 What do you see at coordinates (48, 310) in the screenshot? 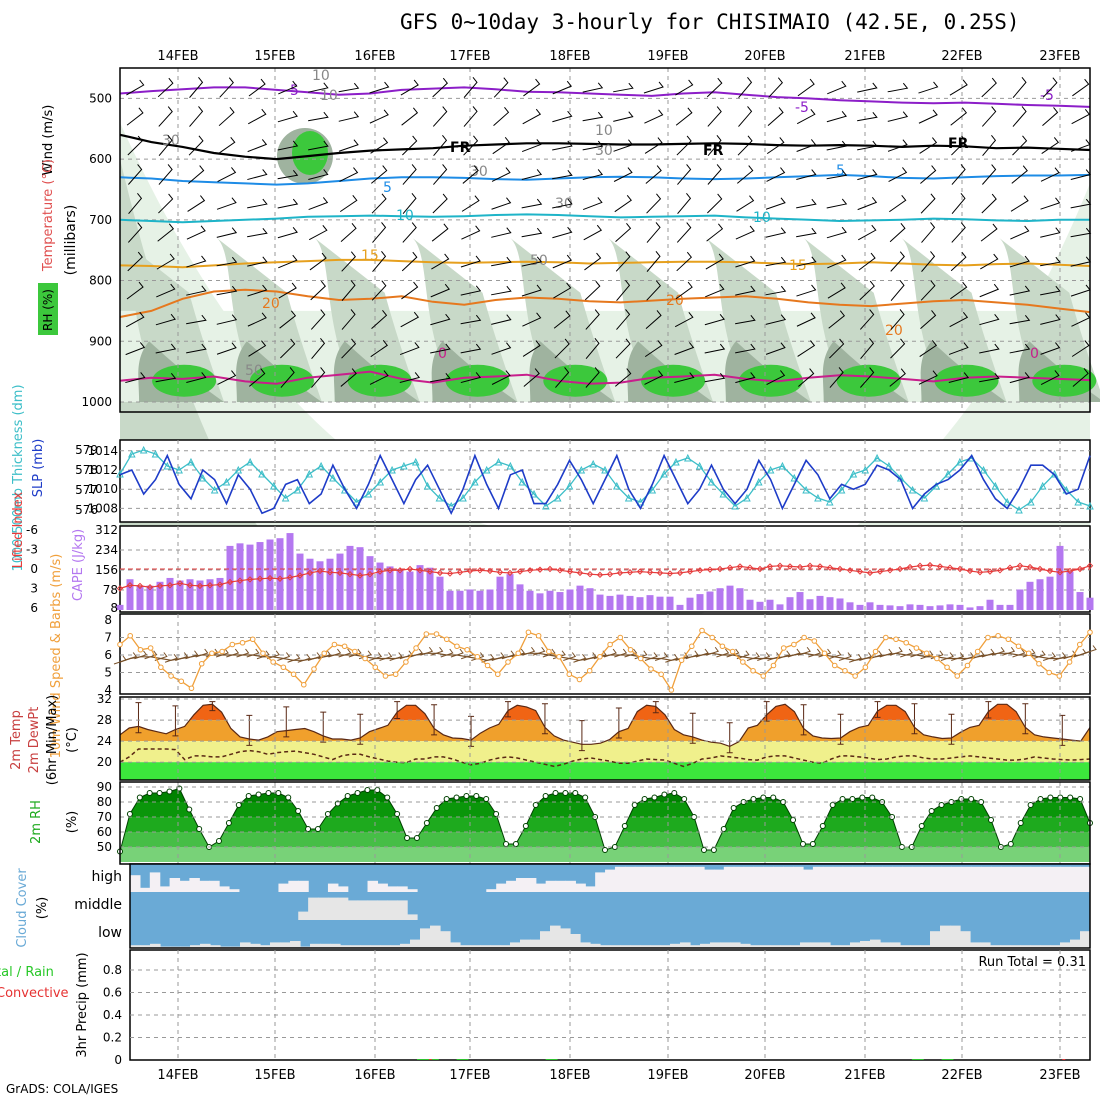
I see `upper-air-rh-label: RH (%)` at bounding box center [48, 310].